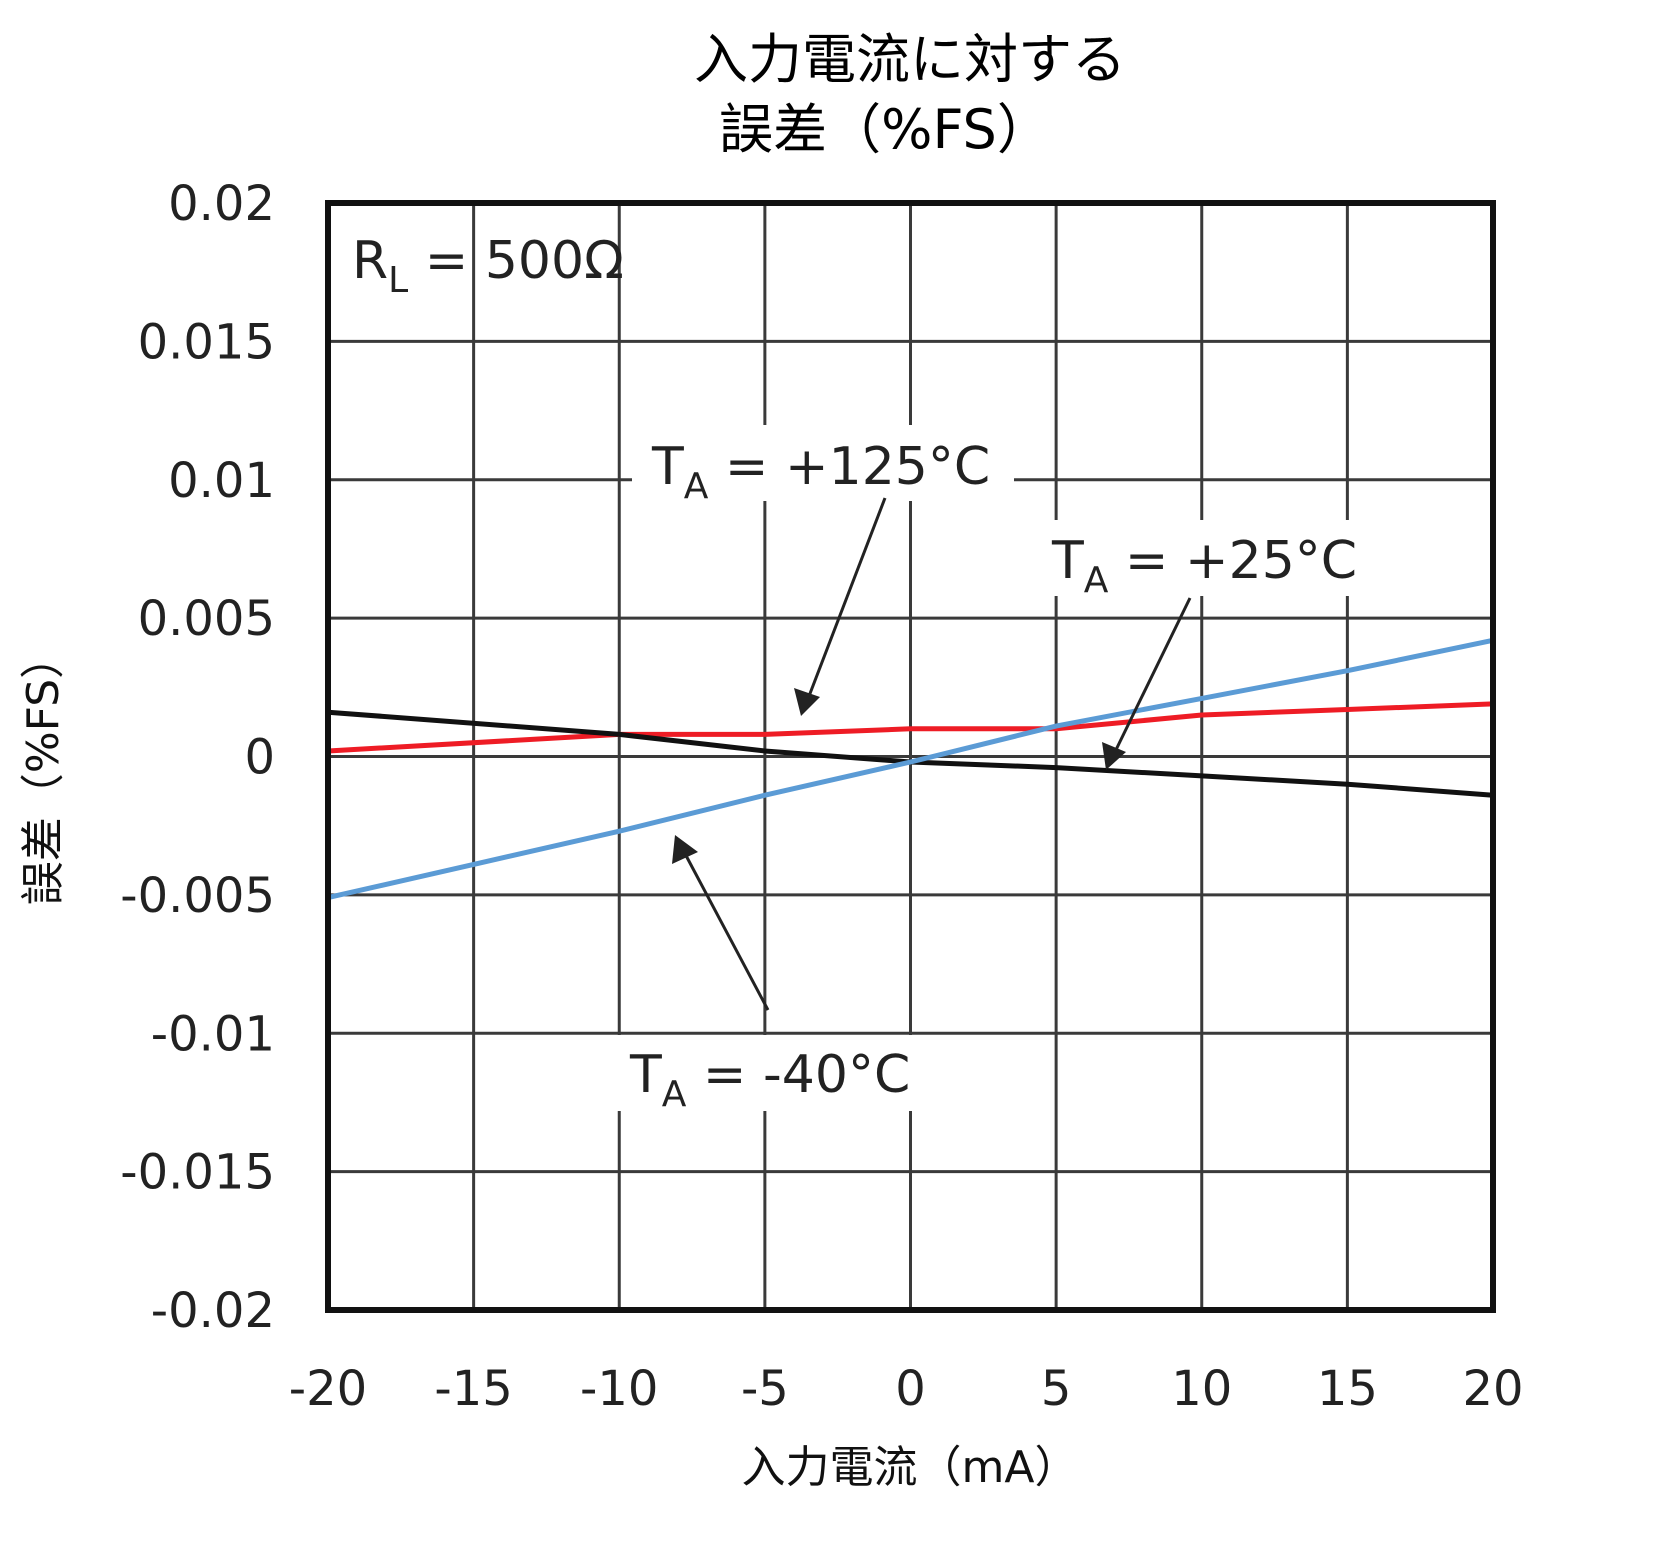 The height and width of the screenshot is (1551, 1667). What do you see at coordinates (488, 266) in the screenshot?
I see `condition-label: RL = 500Ω` at bounding box center [488, 266].